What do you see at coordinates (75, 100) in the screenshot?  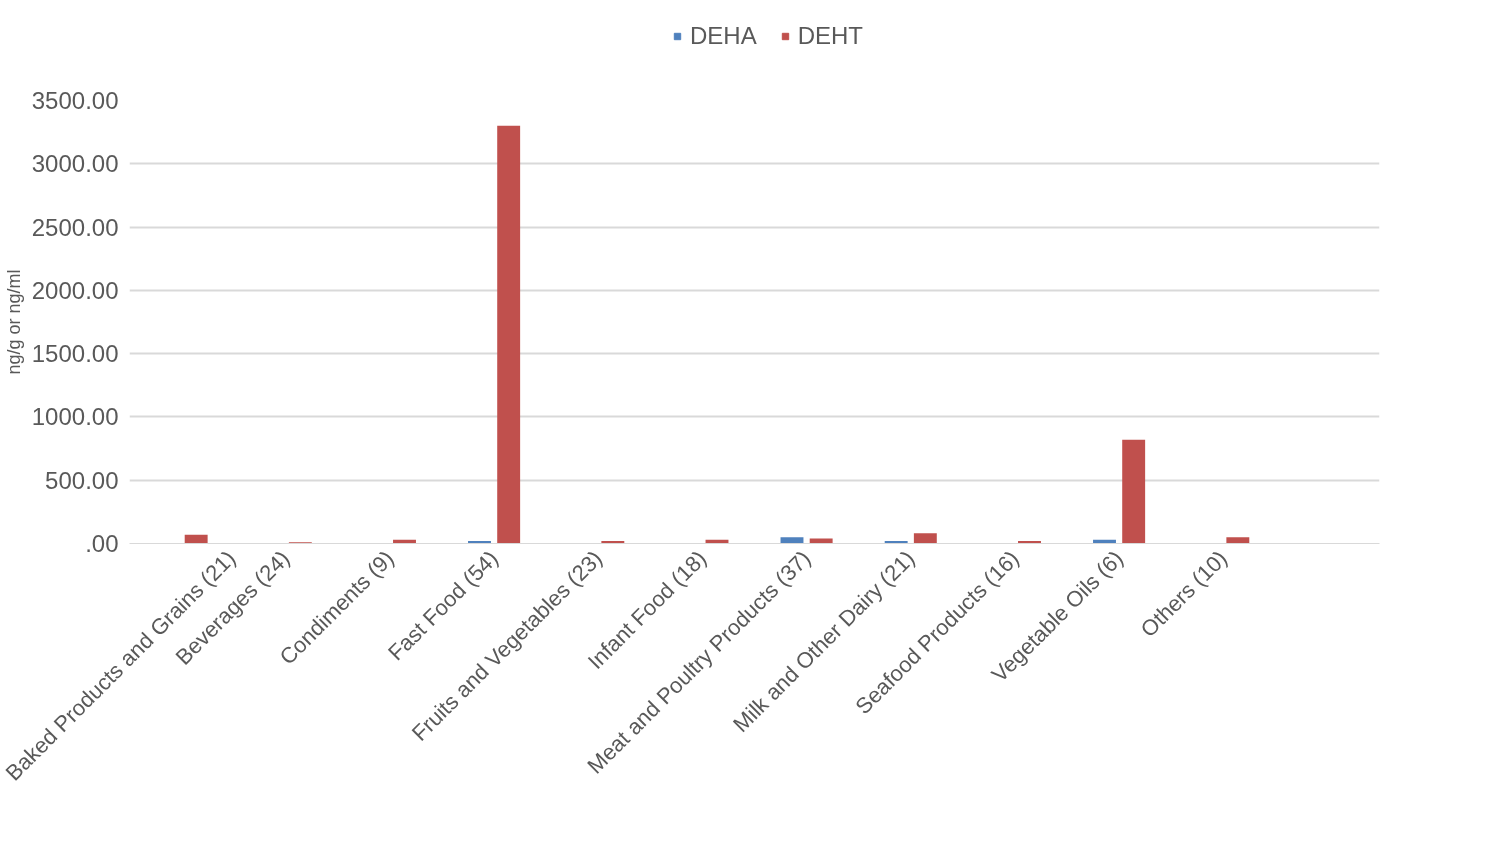 I see `y-tick-label: 3500.00` at bounding box center [75, 100].